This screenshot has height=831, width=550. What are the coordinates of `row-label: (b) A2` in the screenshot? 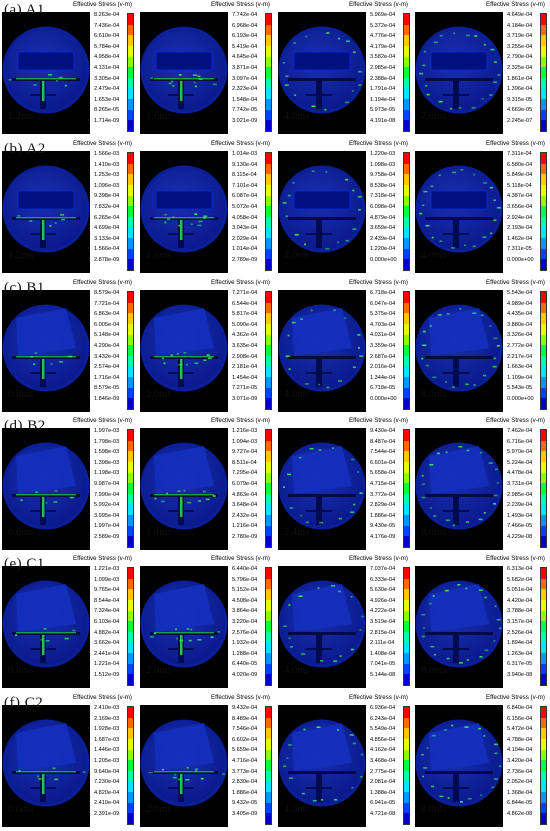 It's located at (25, 149).